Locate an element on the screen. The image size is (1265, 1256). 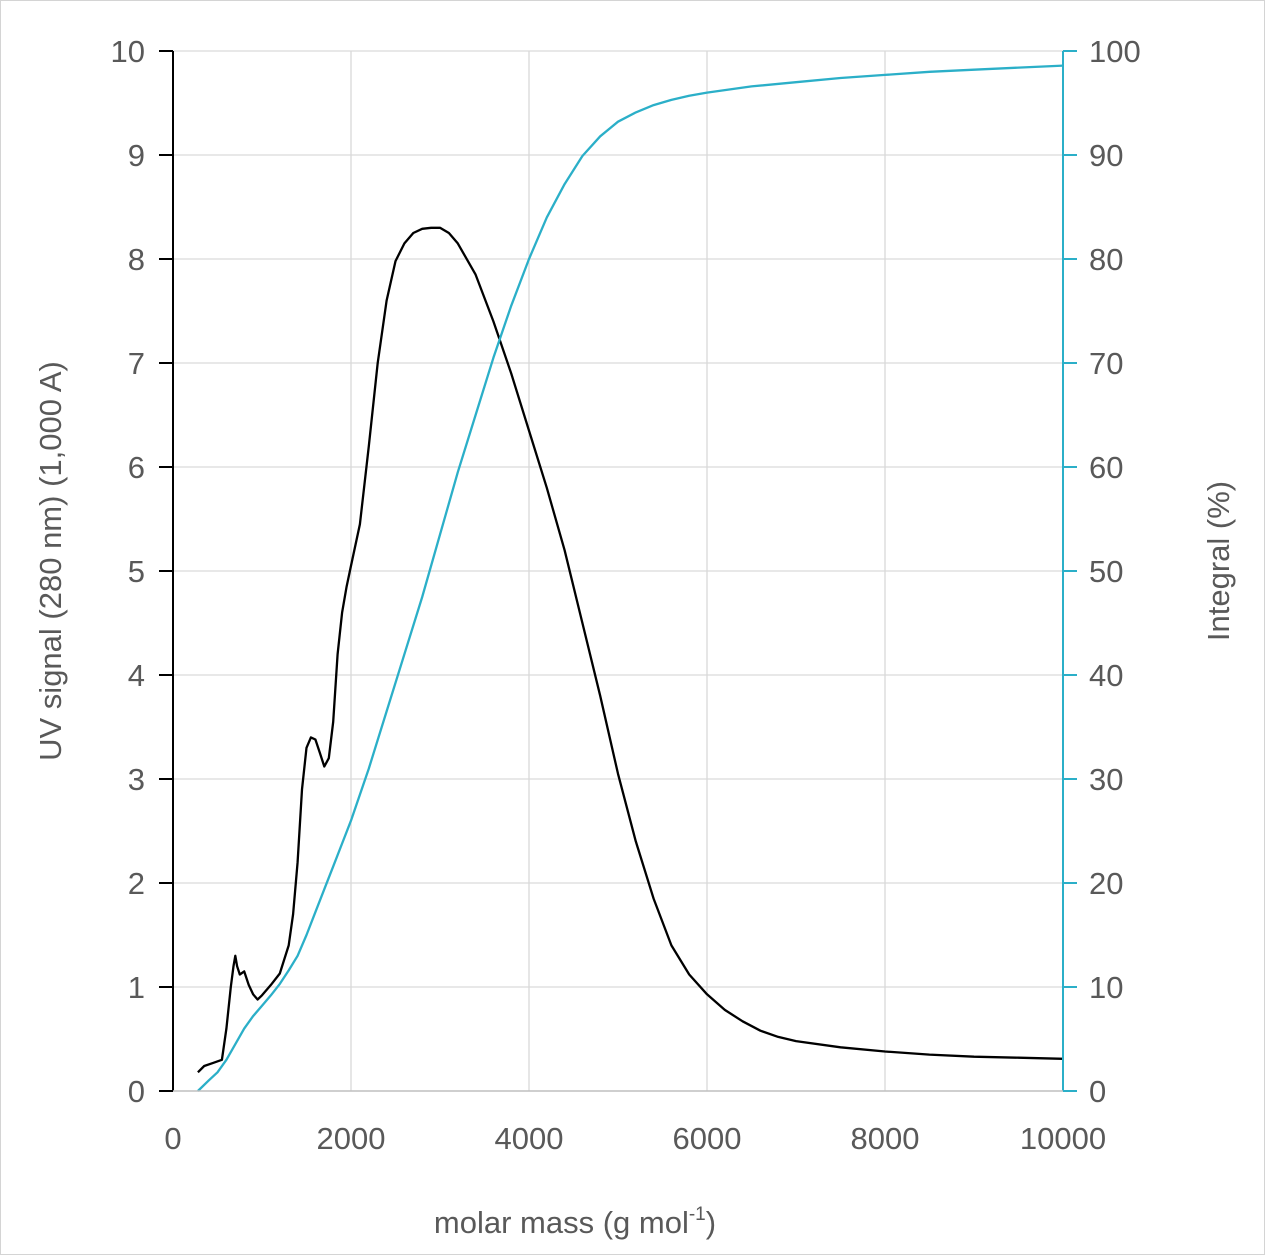
y-left-tick-label: 0 is located at coordinates (136, 1091).